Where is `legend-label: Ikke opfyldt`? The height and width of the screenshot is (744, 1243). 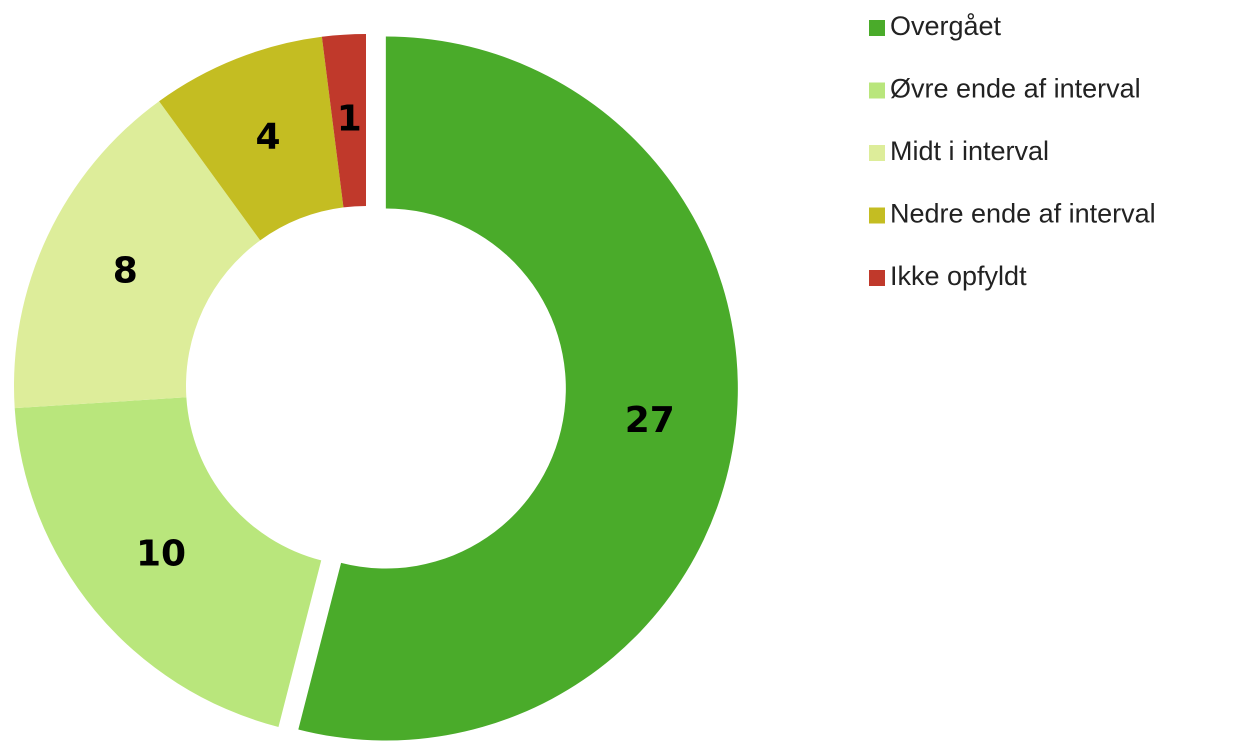 legend-label: Ikke opfyldt is located at coordinates (958, 276).